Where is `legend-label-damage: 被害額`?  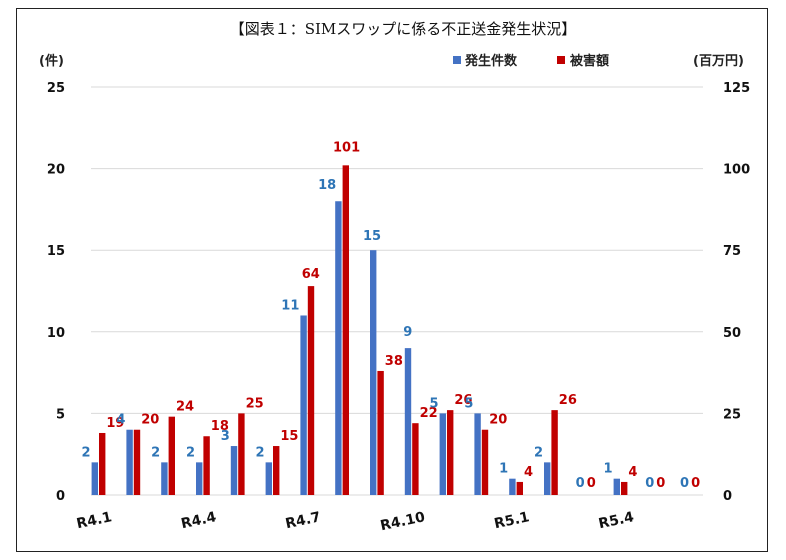 legend-label-damage: 被害額 is located at coordinates (589, 61).